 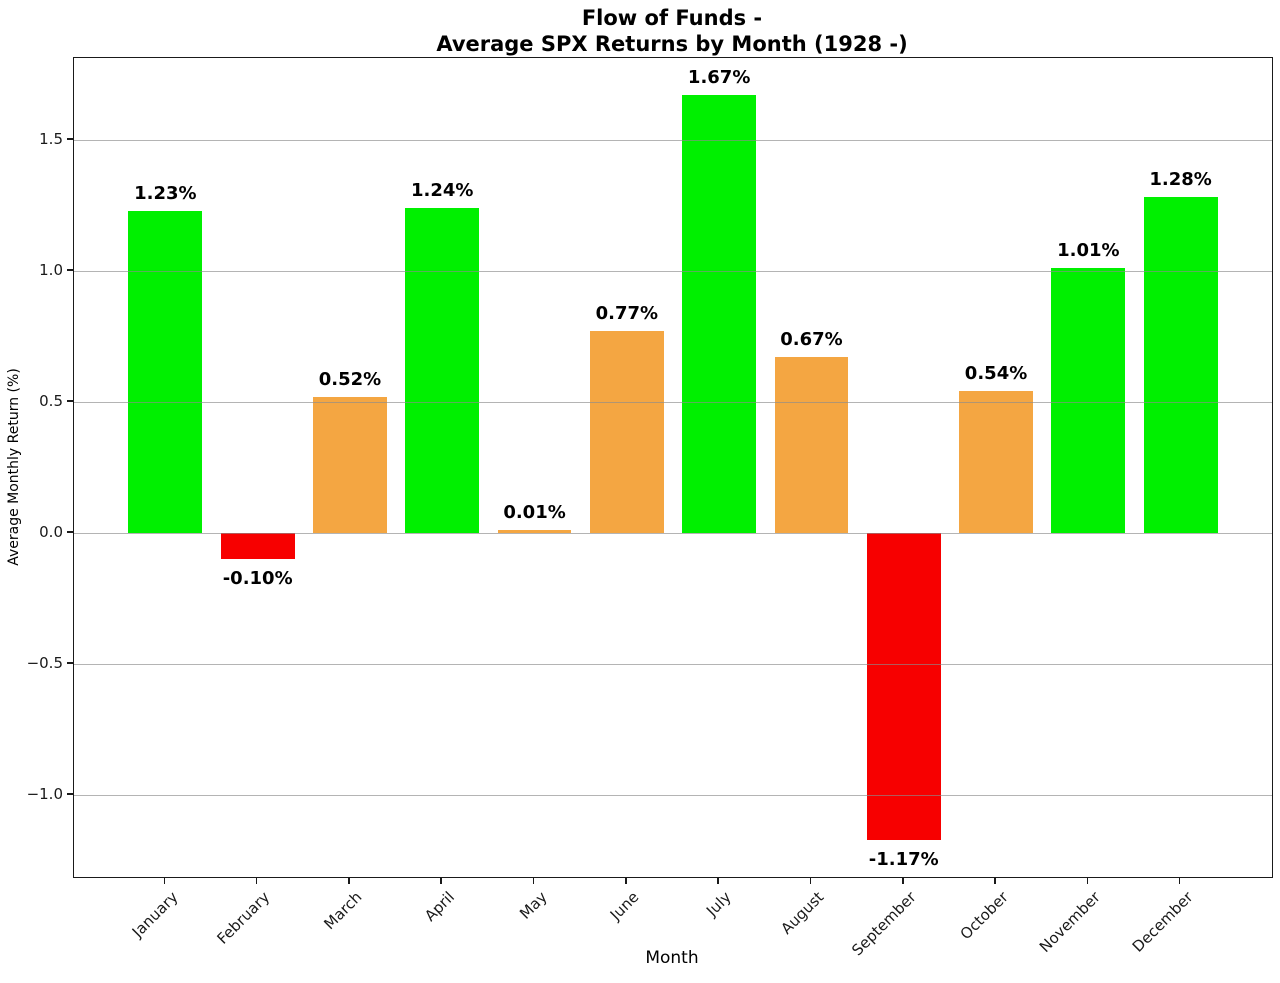 What do you see at coordinates (256, 881) in the screenshot?
I see `x-tick-mark-february` at bounding box center [256, 881].